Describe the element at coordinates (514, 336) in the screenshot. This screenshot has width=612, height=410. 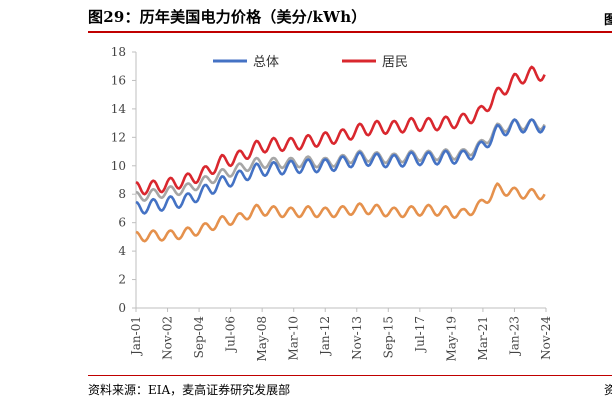
I see `x-tick-label: Jan-23` at that location.